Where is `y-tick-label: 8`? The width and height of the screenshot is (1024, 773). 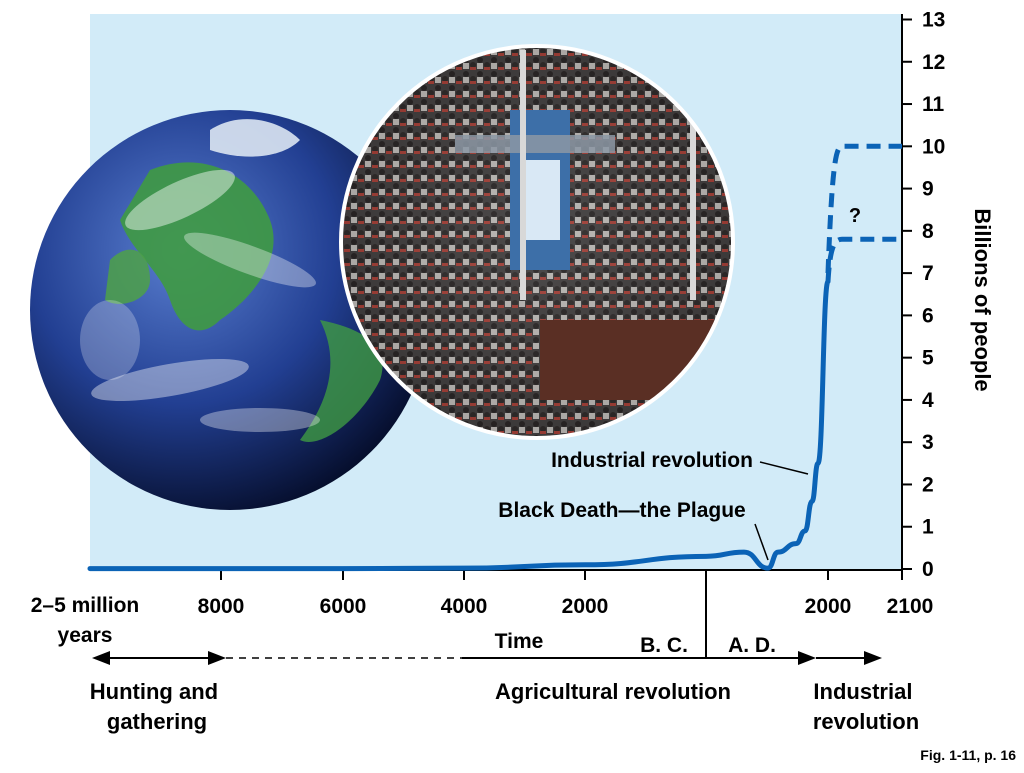 y-tick-label: 8 is located at coordinates (928, 231).